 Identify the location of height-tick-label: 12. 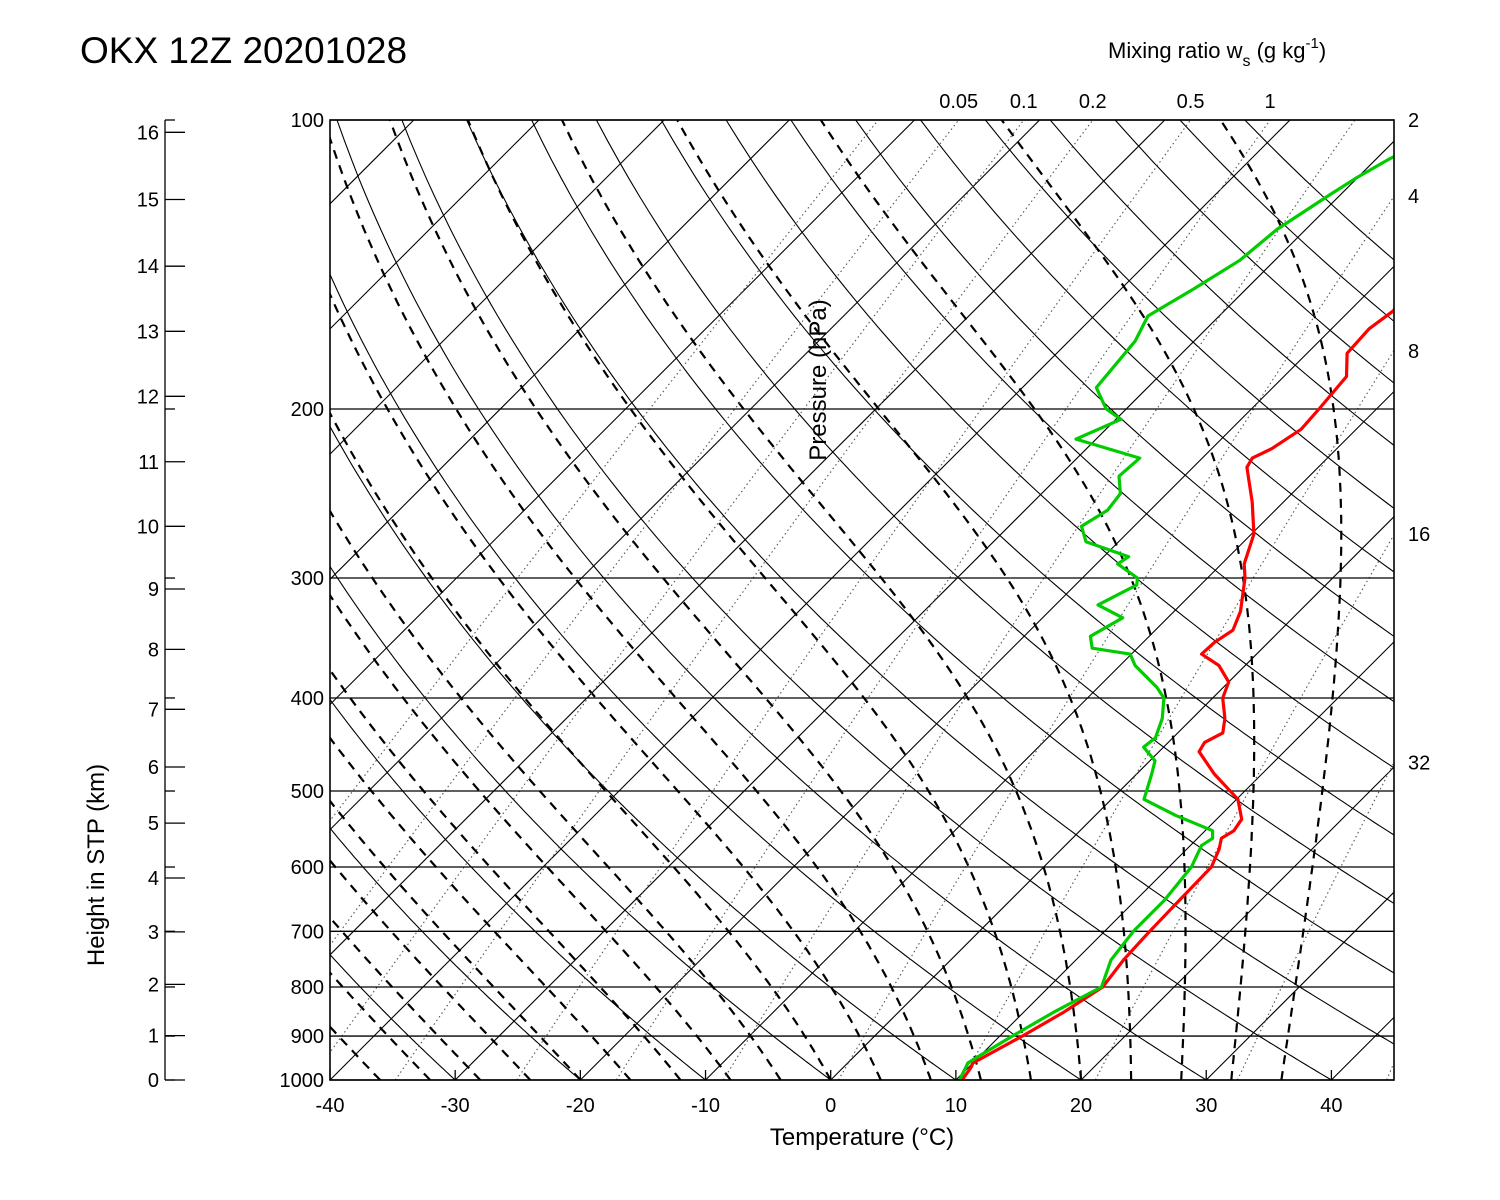
(148, 397).